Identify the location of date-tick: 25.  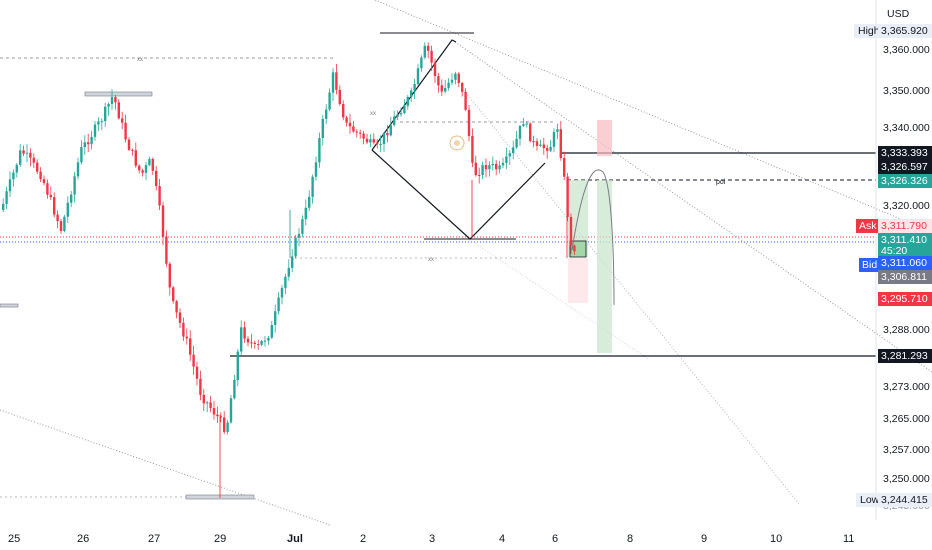
(14, 539).